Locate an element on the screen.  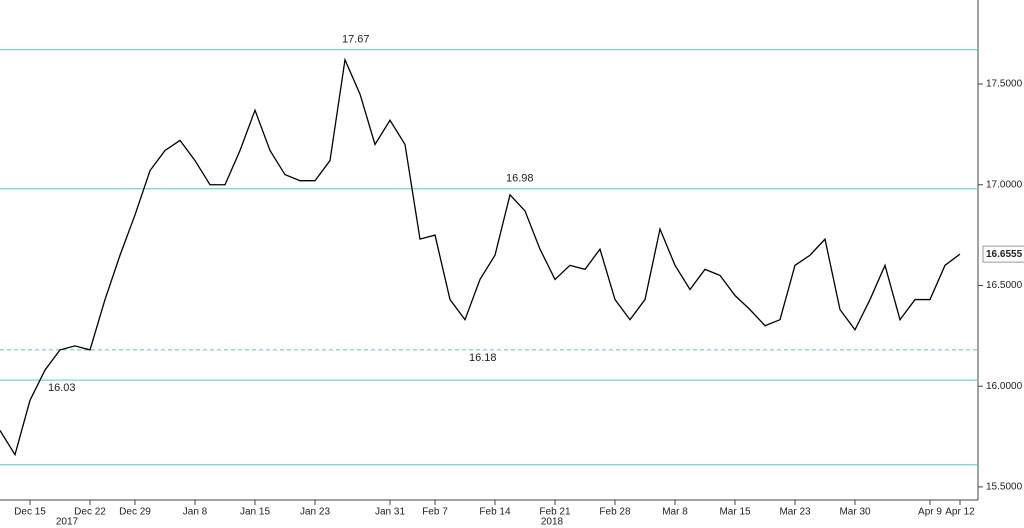
x-tick-label: Feb 14 is located at coordinates (495, 512).